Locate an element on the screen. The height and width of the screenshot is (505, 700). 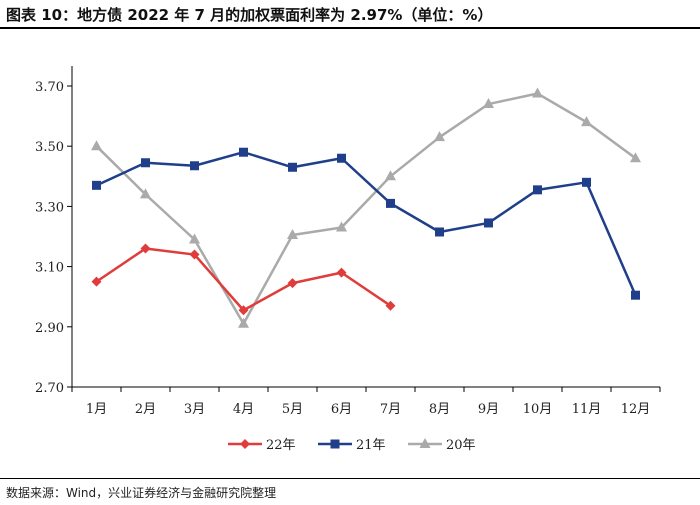
x-tick-label: 5月 is located at coordinates (292, 409).